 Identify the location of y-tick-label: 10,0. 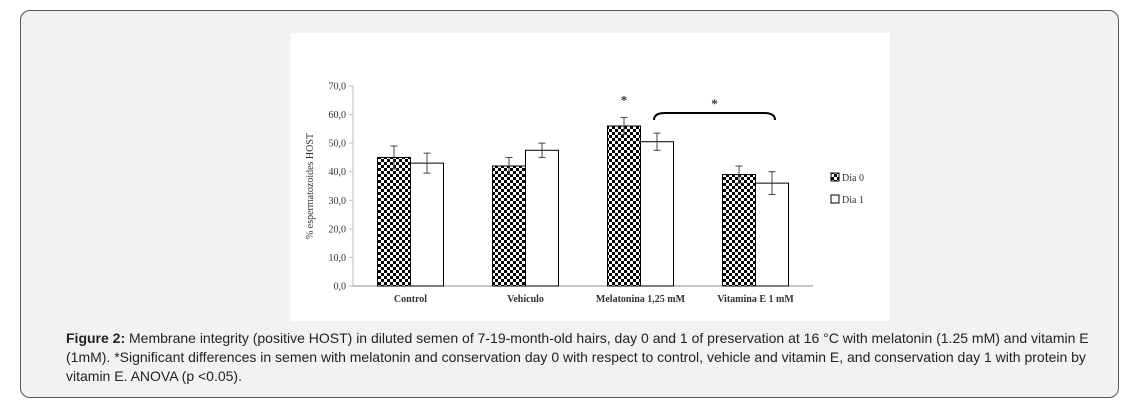
(338, 258).